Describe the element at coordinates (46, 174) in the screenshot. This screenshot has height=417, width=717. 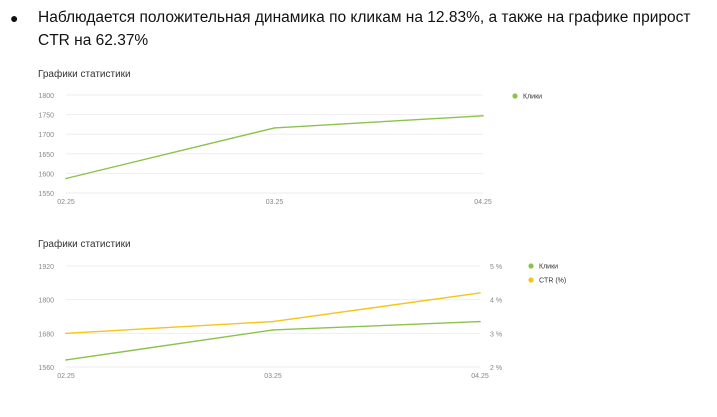
I see `y-tick-label: 1600` at that location.